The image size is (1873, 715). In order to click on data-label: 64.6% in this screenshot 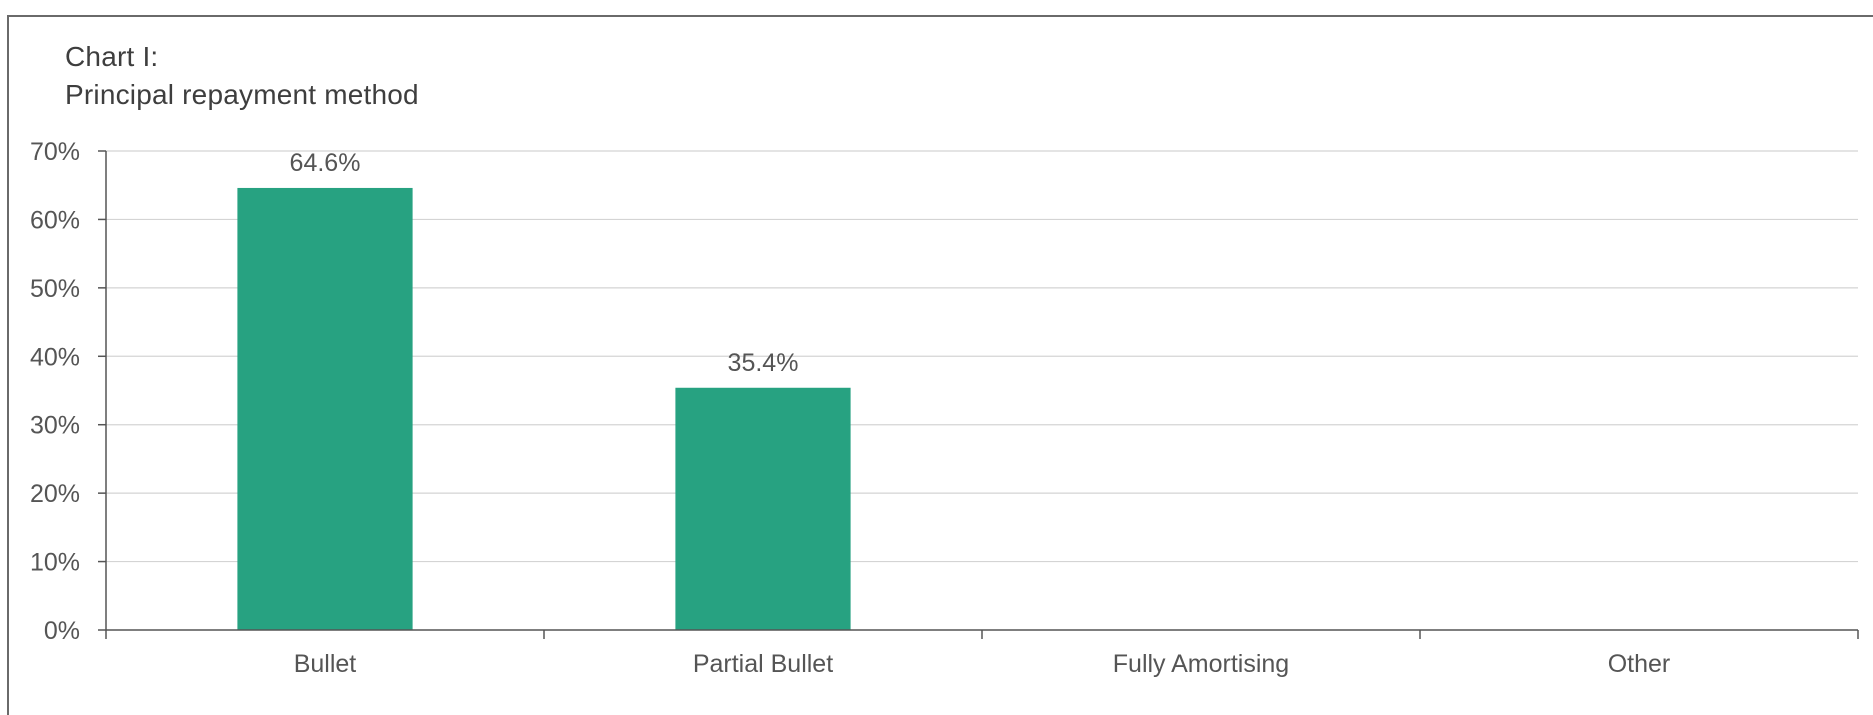, I will do `click(325, 163)`.